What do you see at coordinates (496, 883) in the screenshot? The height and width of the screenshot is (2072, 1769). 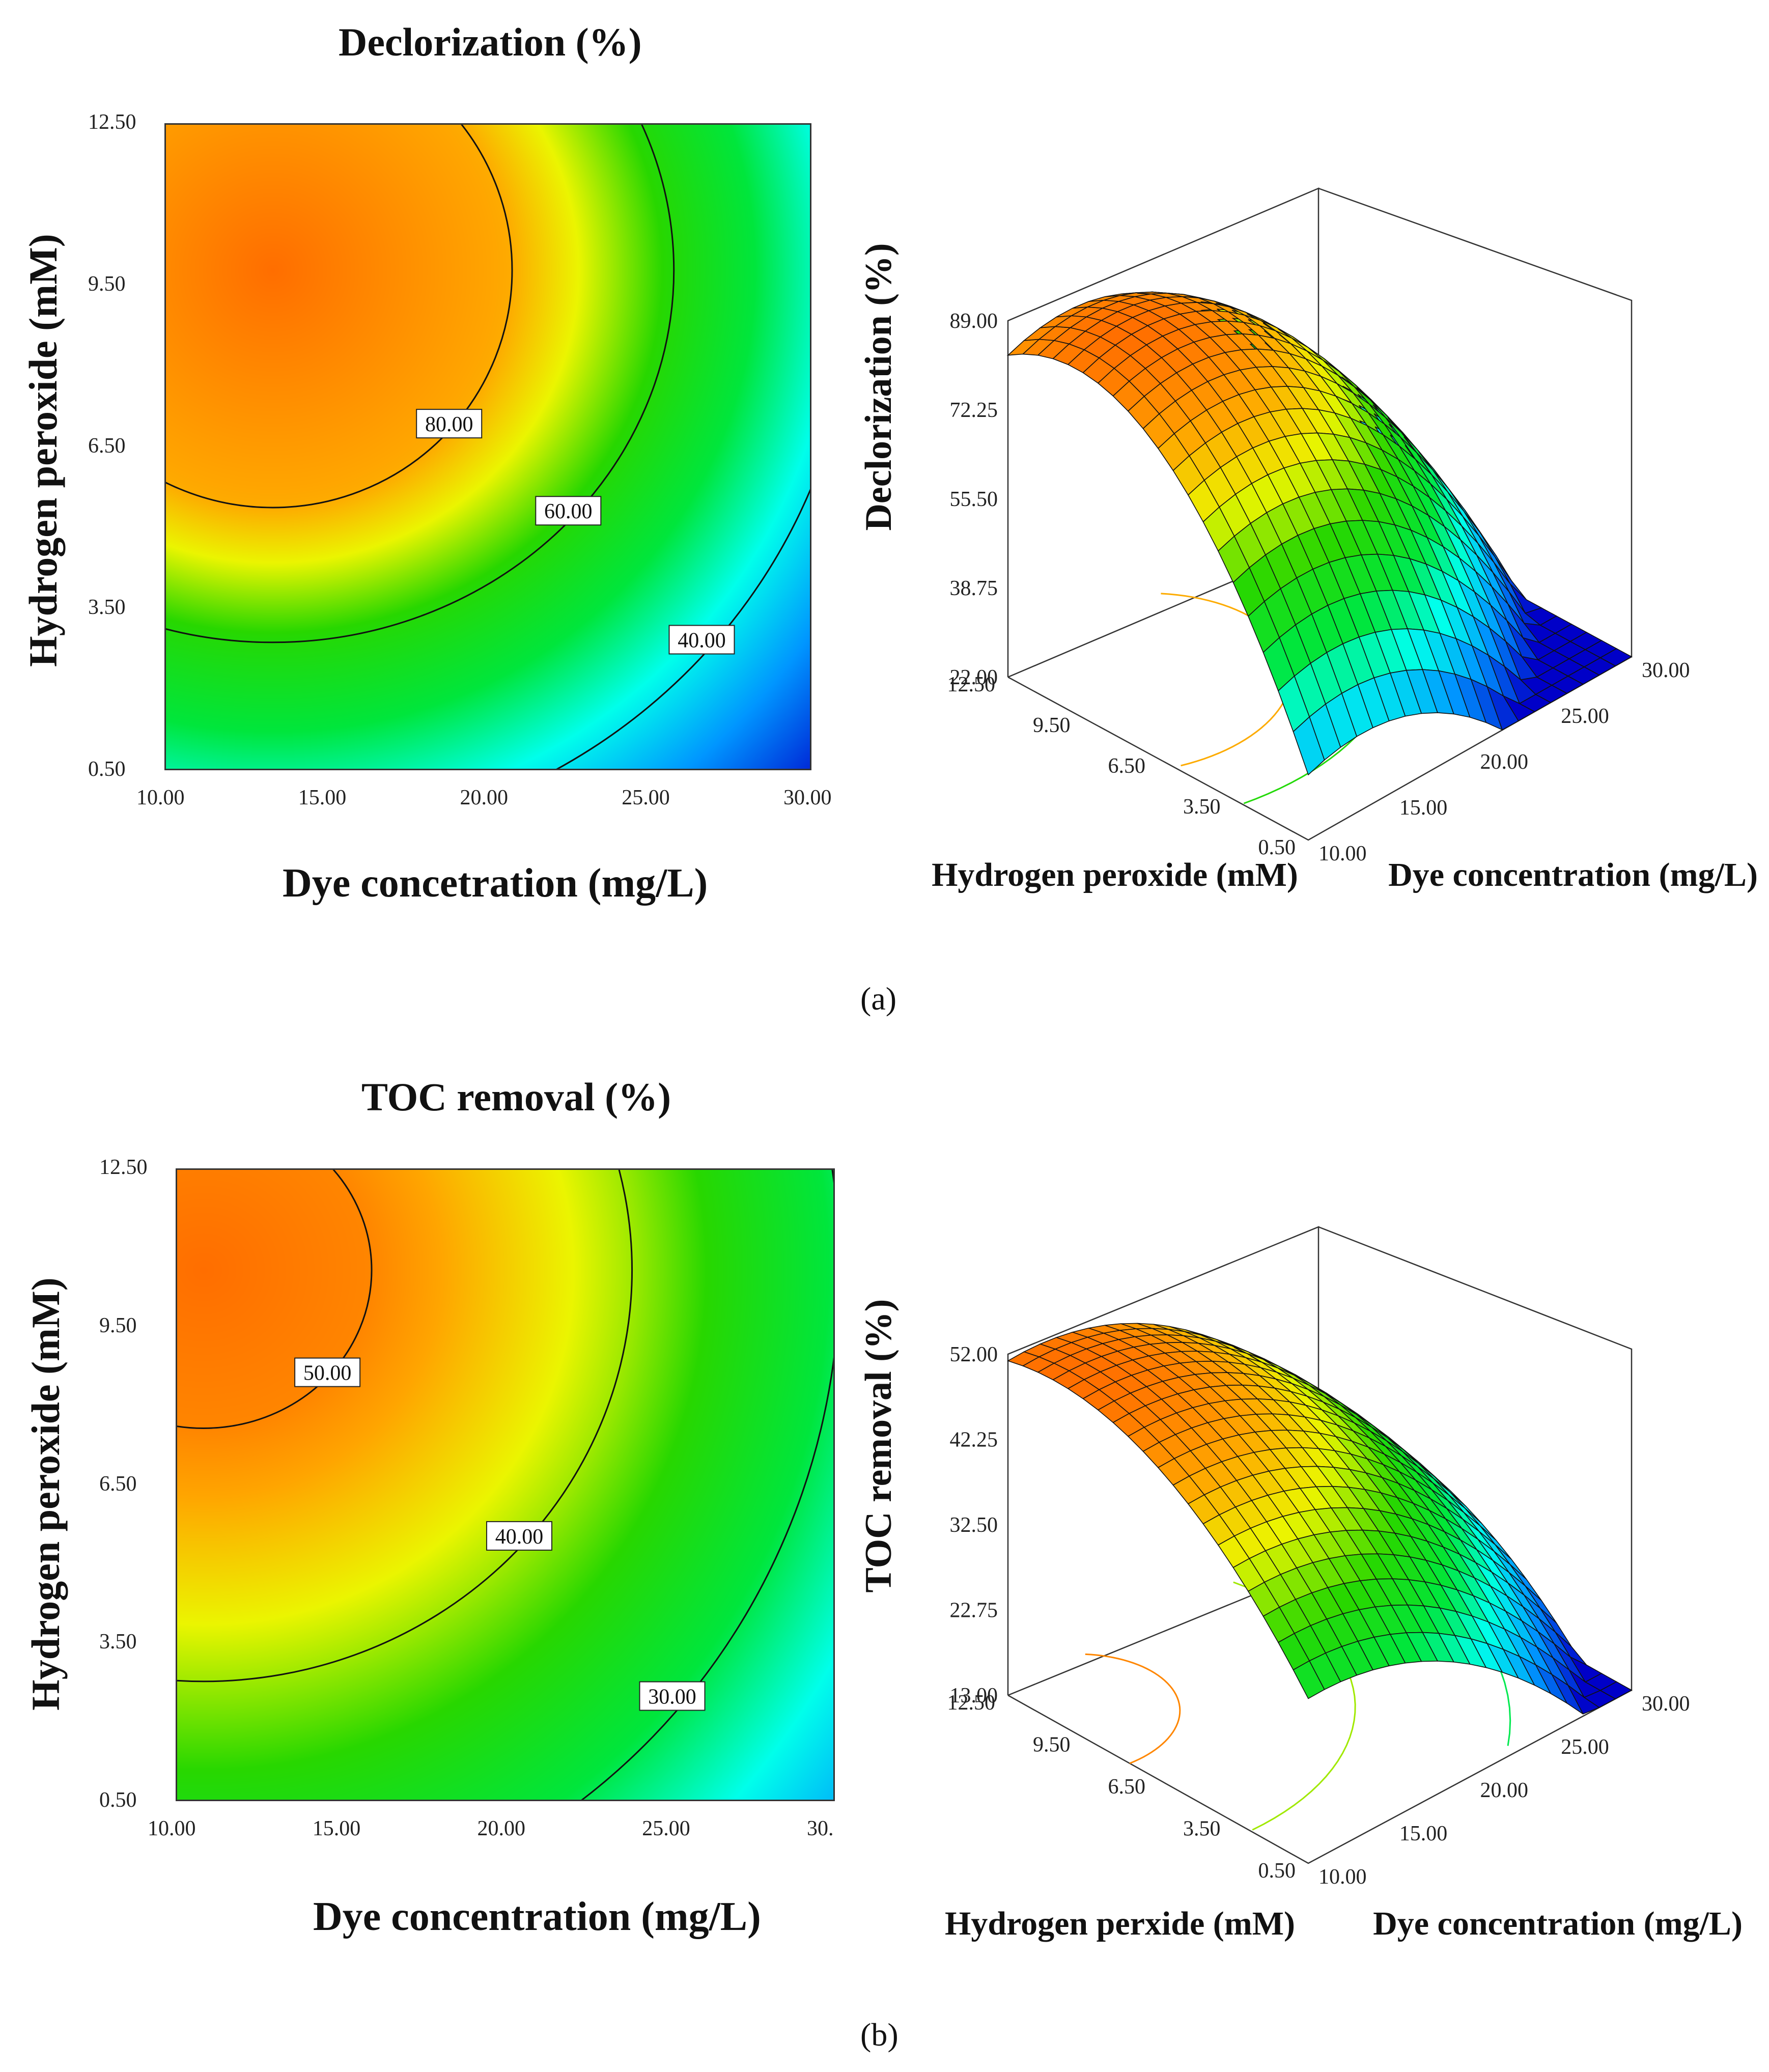 I see `contour-a-xlabel: Dye concetration (mg/L)` at bounding box center [496, 883].